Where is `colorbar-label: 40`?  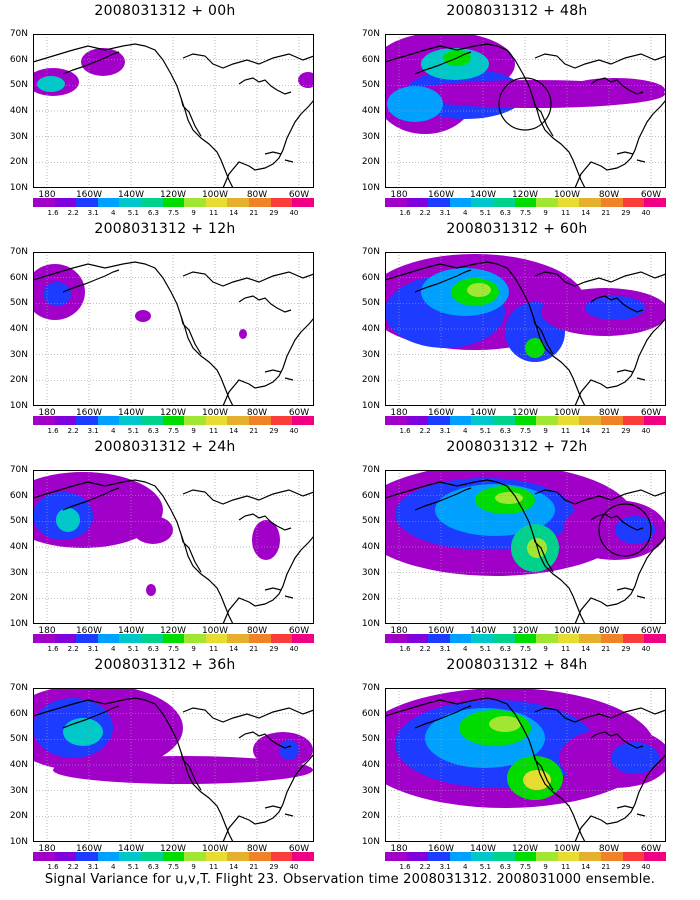
colorbar-label: 40 is located at coordinates (646, 649).